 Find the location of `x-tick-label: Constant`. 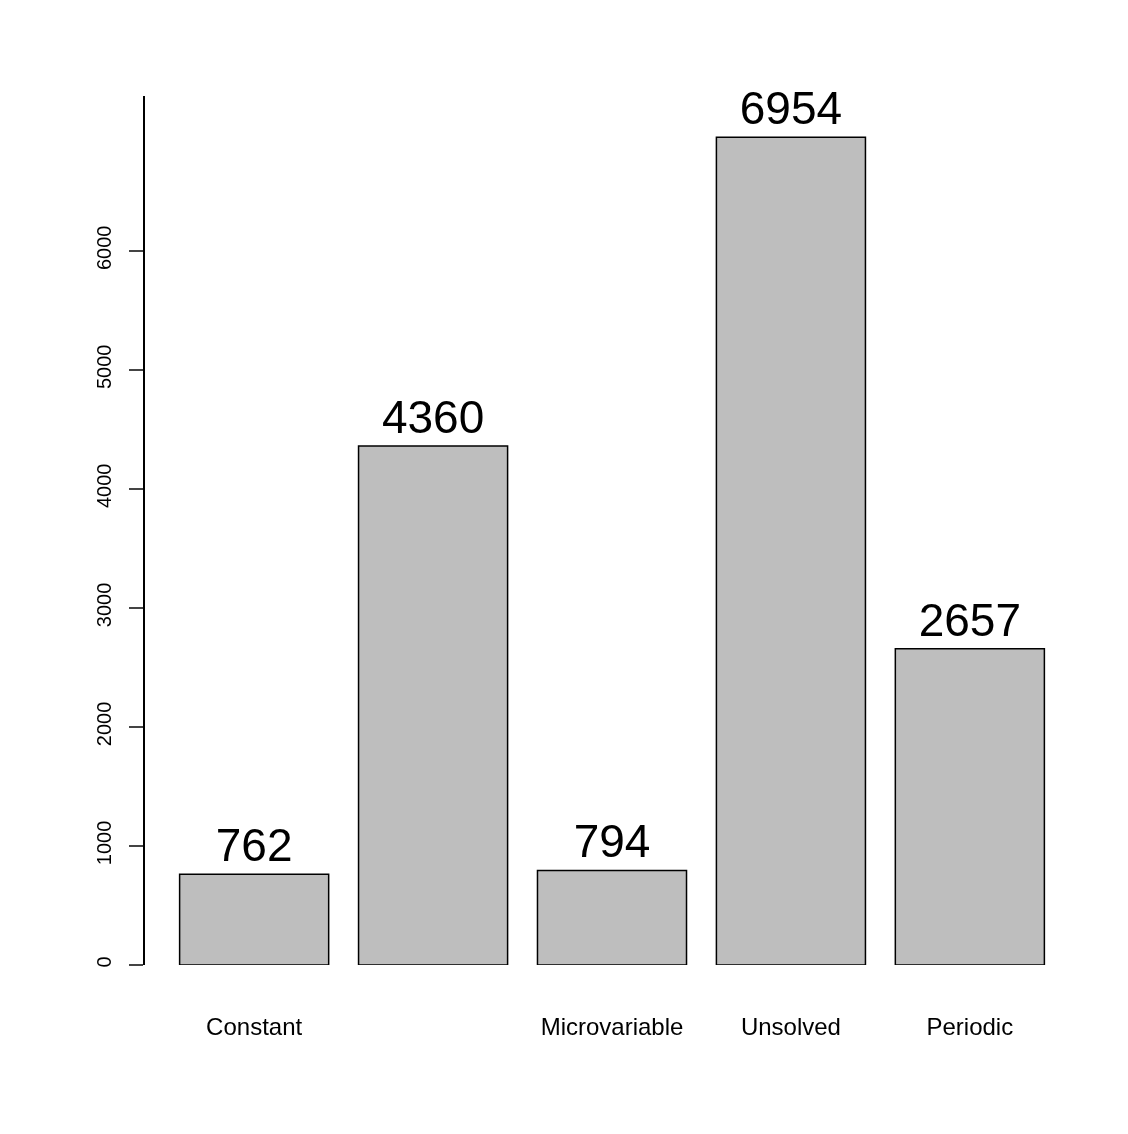

x-tick-label: Constant is located at coordinates (254, 1026).